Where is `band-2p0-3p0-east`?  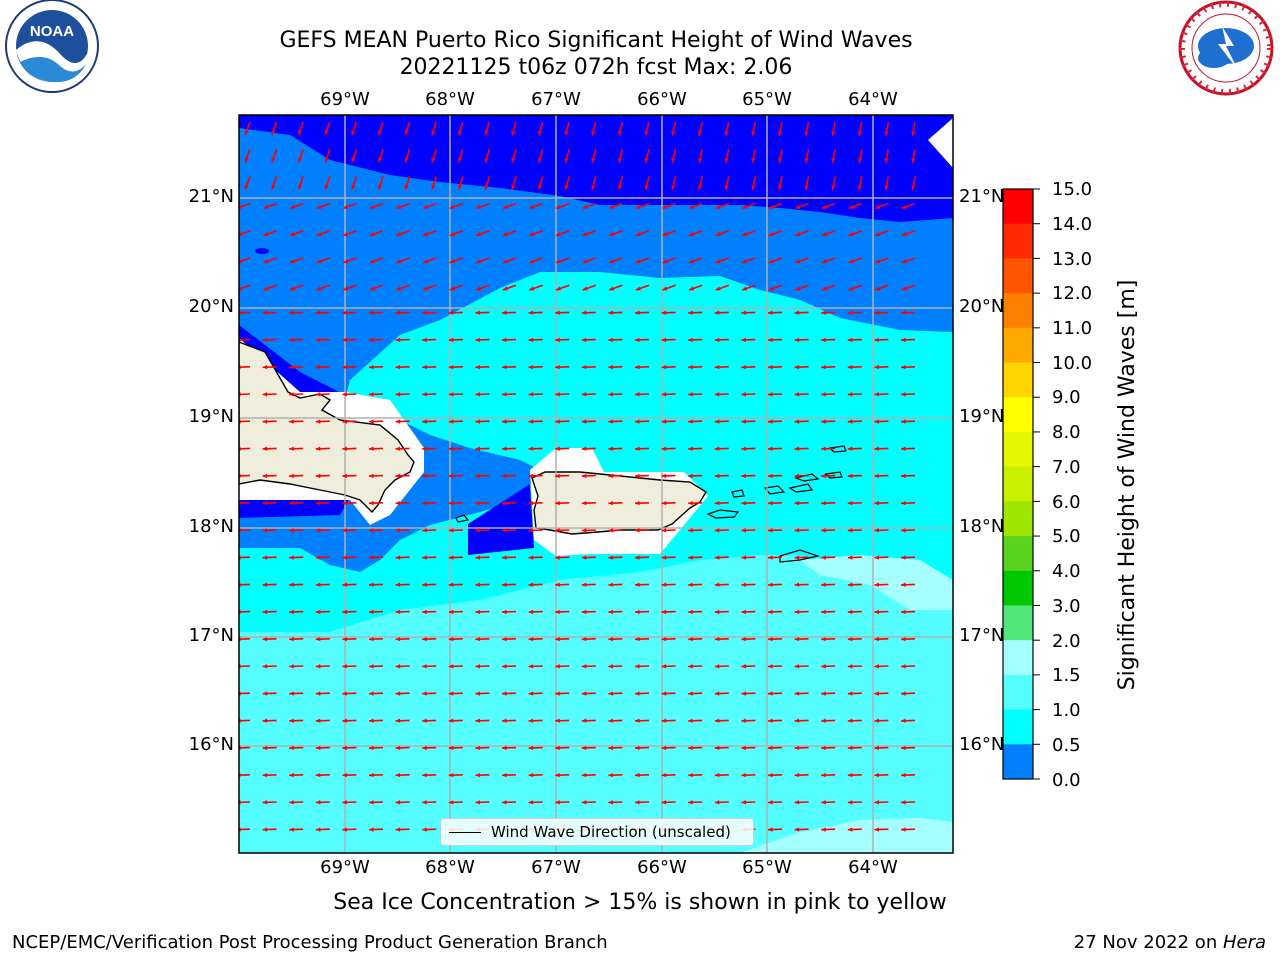 band-2p0-3p0-east is located at coordinates (876, 582).